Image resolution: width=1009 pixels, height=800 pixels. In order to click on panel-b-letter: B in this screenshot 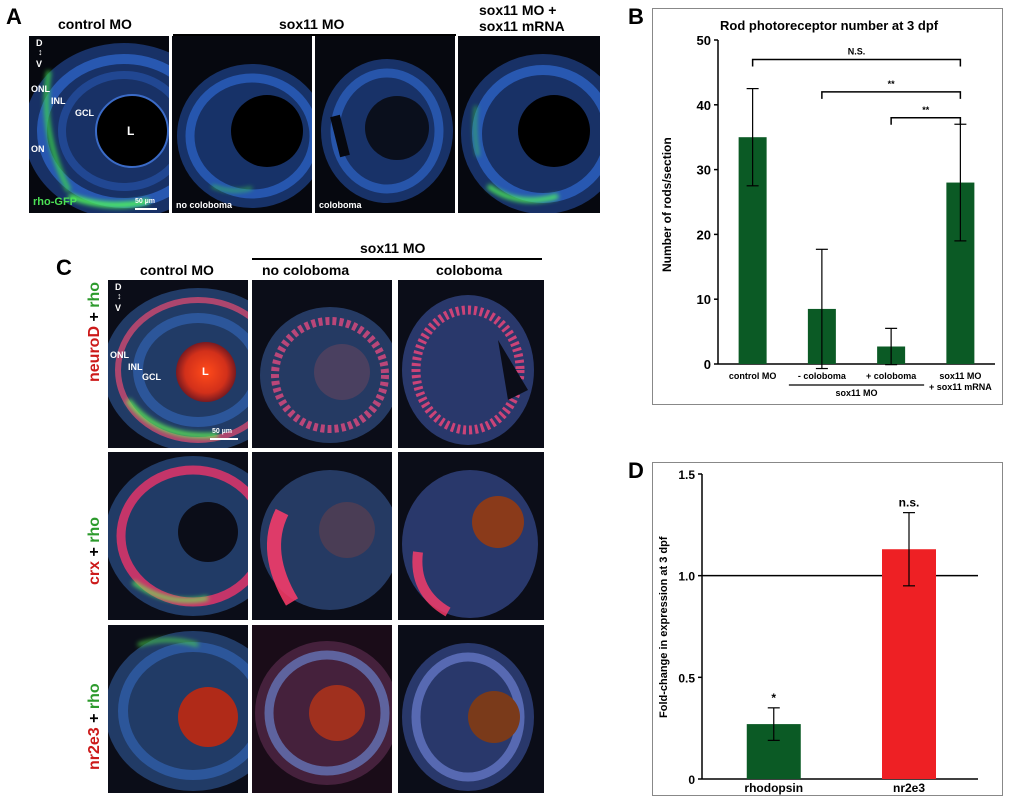, I will do `click(636, 16)`.